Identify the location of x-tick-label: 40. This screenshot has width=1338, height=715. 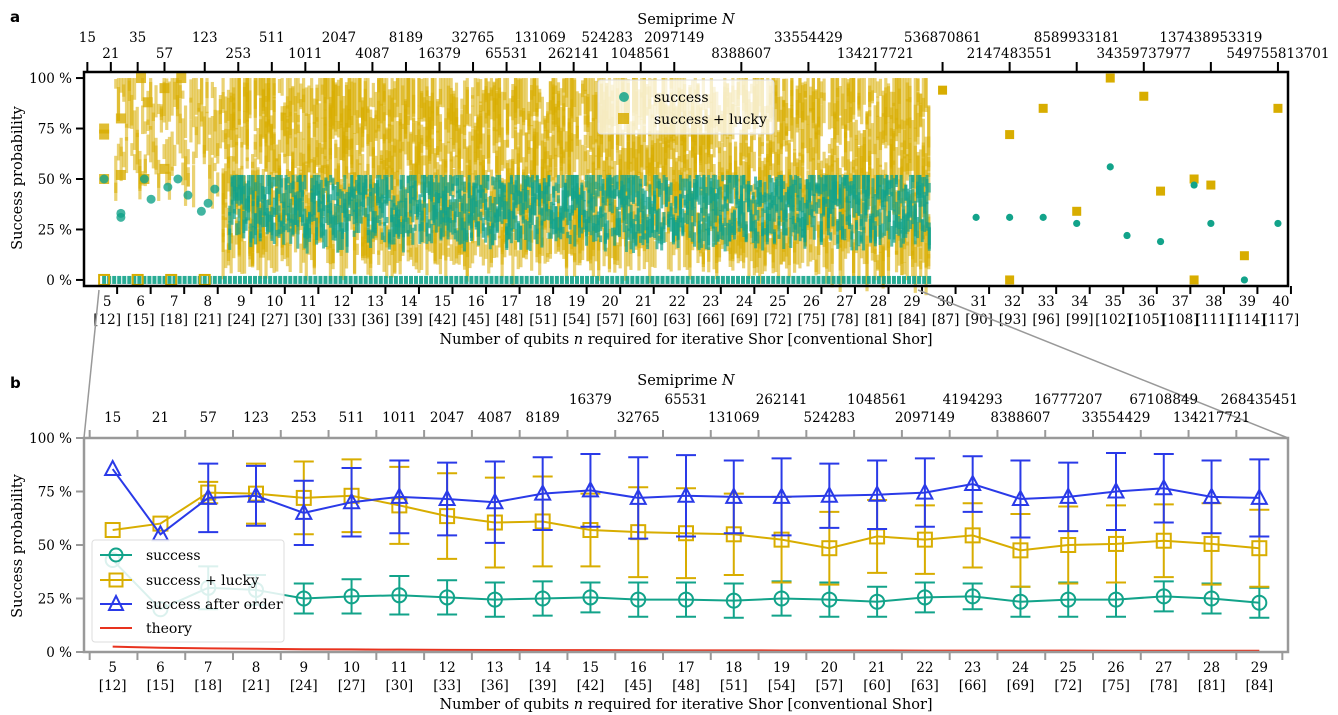
(1280, 302).